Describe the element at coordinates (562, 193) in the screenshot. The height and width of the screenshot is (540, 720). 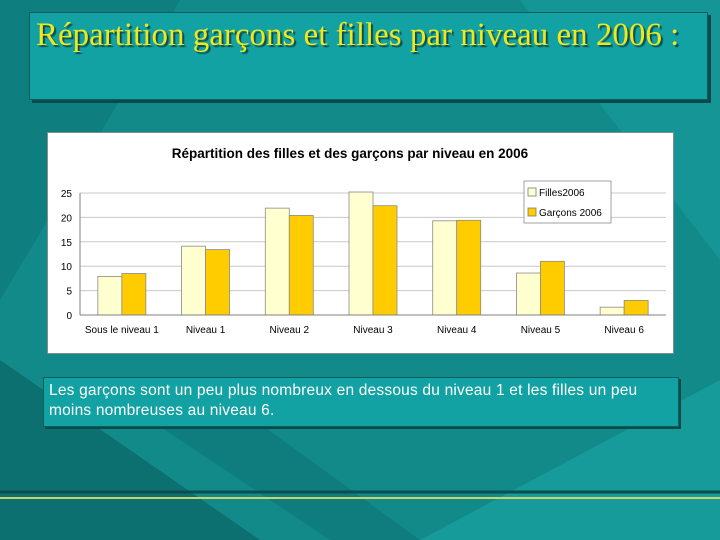
I see `legend-label: Filles2006` at that location.